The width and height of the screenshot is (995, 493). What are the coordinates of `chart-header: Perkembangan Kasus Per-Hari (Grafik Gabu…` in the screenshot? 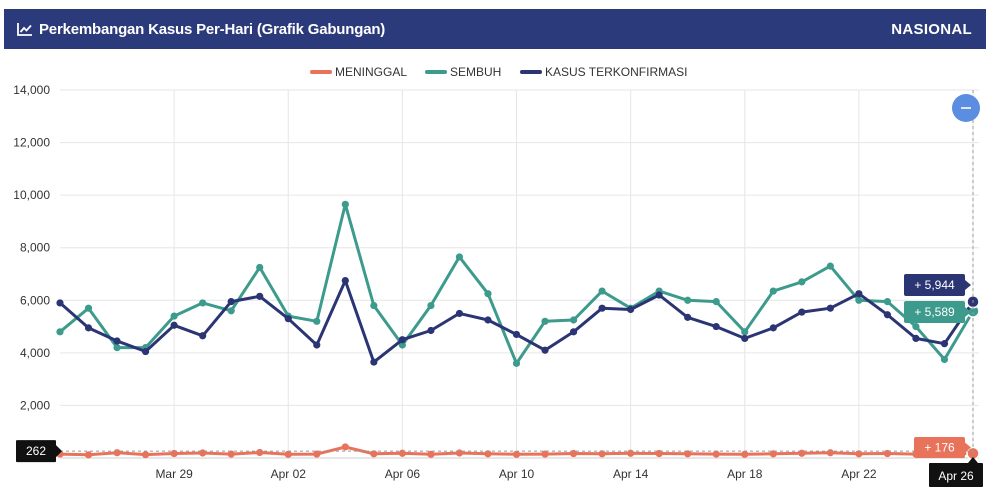 It's located at (495, 29).